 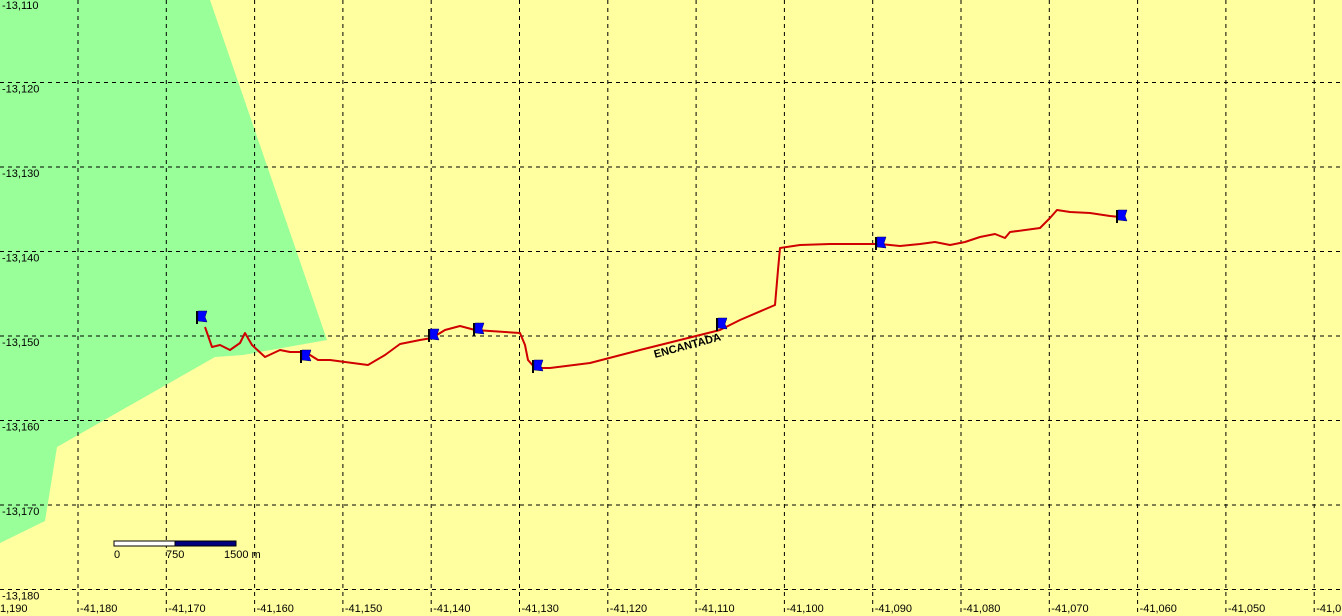 I want to click on longitude-label: -41,080, so click(x=981, y=609).